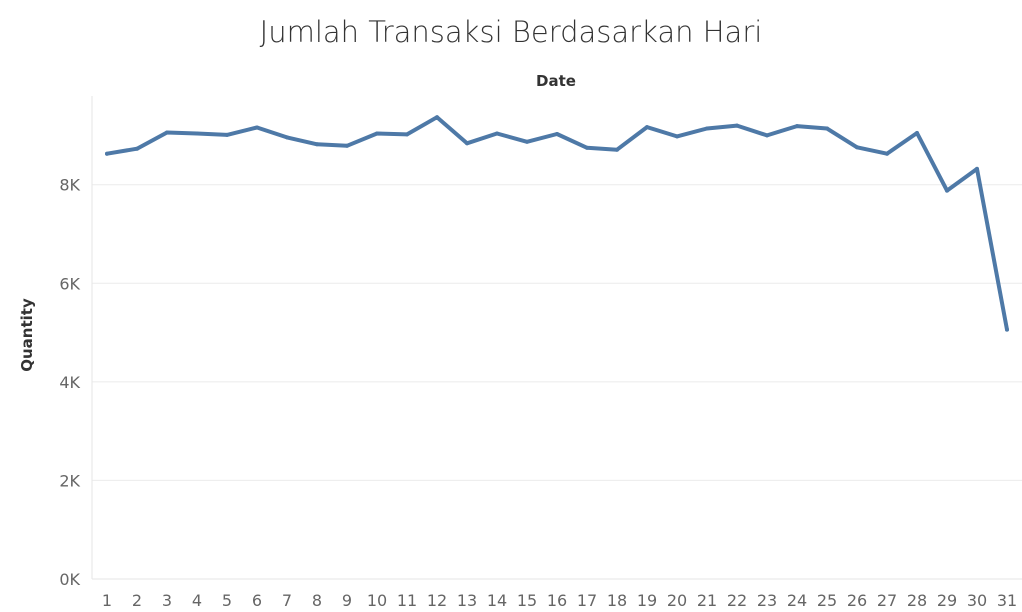 Image resolution: width=1022 pixels, height=612 pixels. Describe the element at coordinates (437, 600) in the screenshot. I see `x-tick-label: 12` at that location.